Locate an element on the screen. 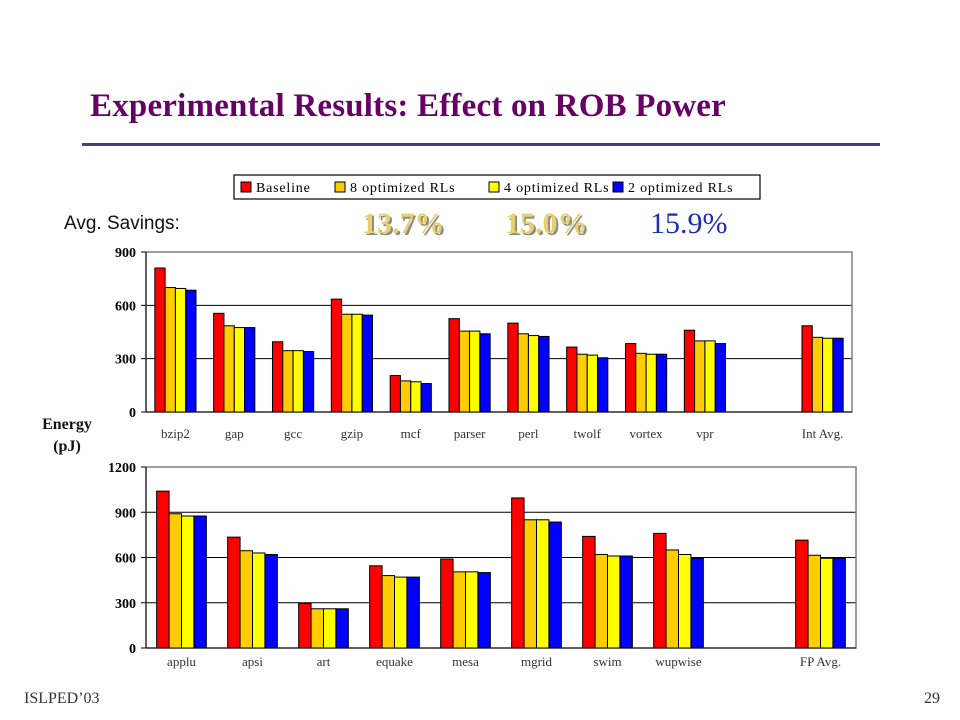 The width and height of the screenshot is (960, 720). y-tick-label: 1200 is located at coordinates (122, 468).